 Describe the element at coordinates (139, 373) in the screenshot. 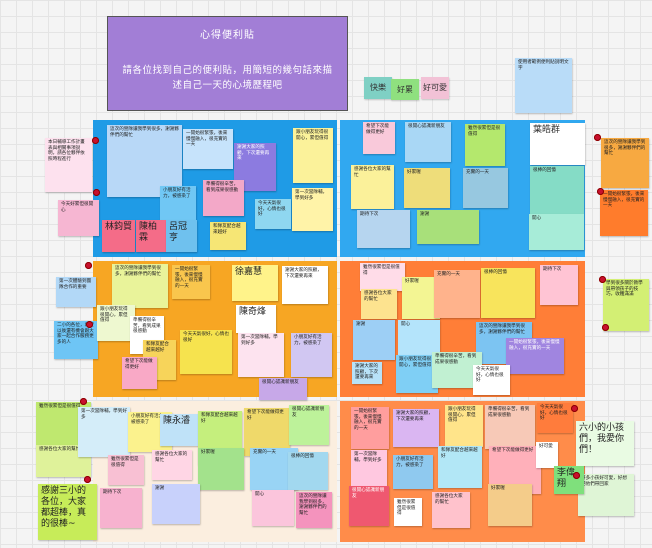

I see `b3-note-10: 希望下次能做得更好` at that location.